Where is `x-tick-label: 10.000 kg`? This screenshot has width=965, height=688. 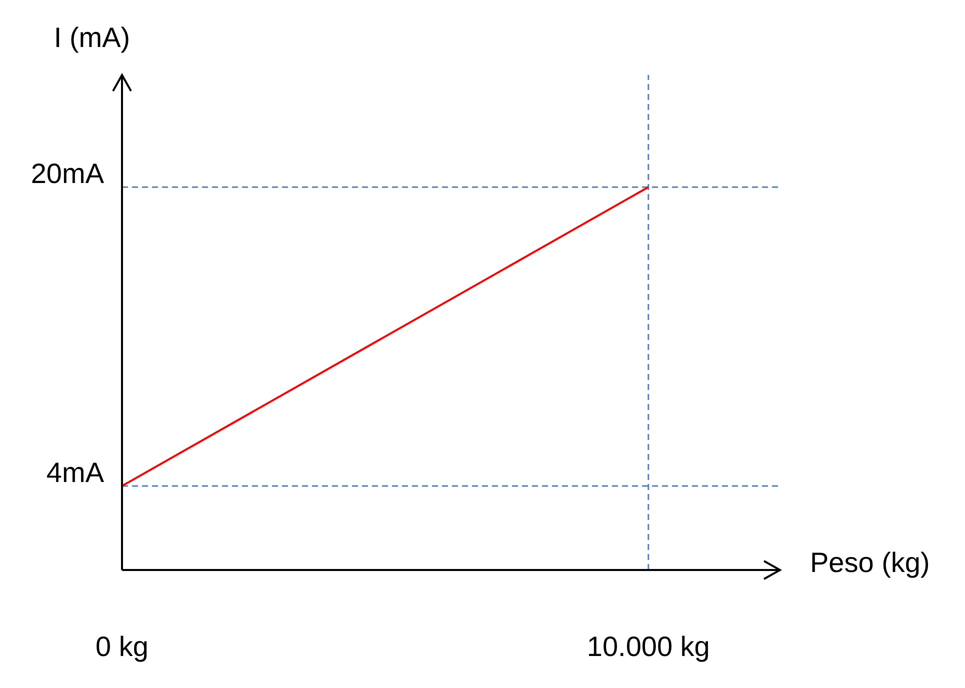
x-tick-label: 10.000 kg is located at coordinates (648, 646).